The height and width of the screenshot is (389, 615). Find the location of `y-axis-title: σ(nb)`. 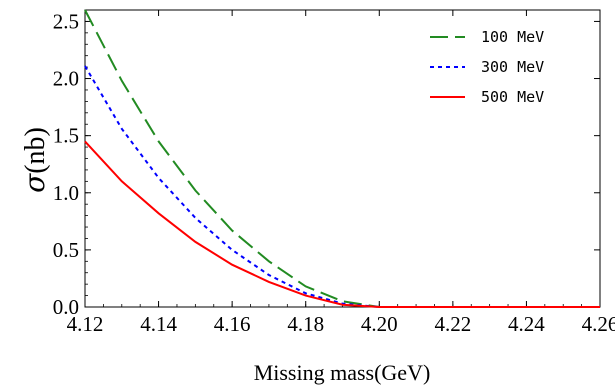

y-axis-title: σ(nb) is located at coordinates (34, 160).